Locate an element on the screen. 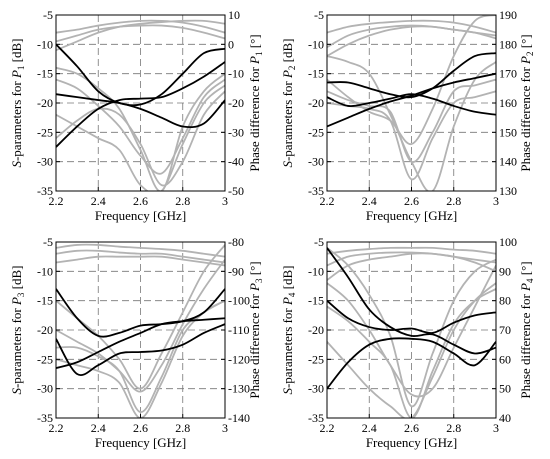 Image resolution: width=550 pixels, height=459 pixels. y-right-tick-label: 170 is located at coordinates (508, 74).